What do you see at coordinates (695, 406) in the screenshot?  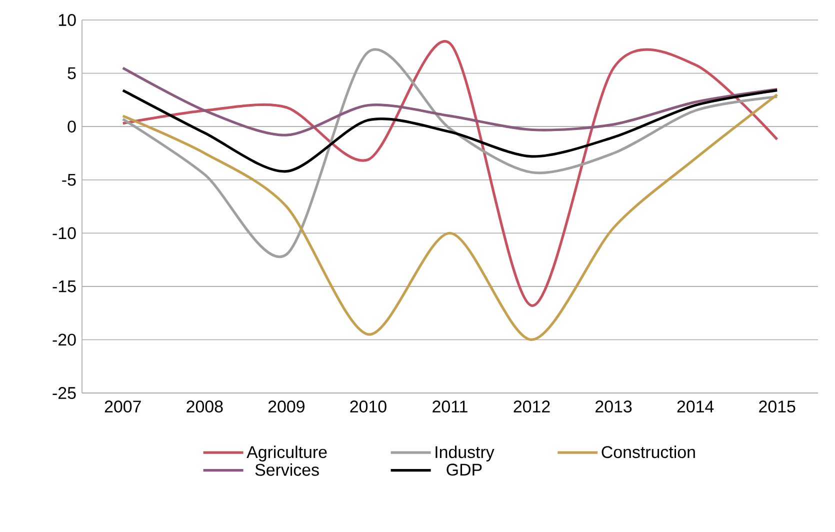 I see `x-tick-label: 2014` at bounding box center [695, 406].